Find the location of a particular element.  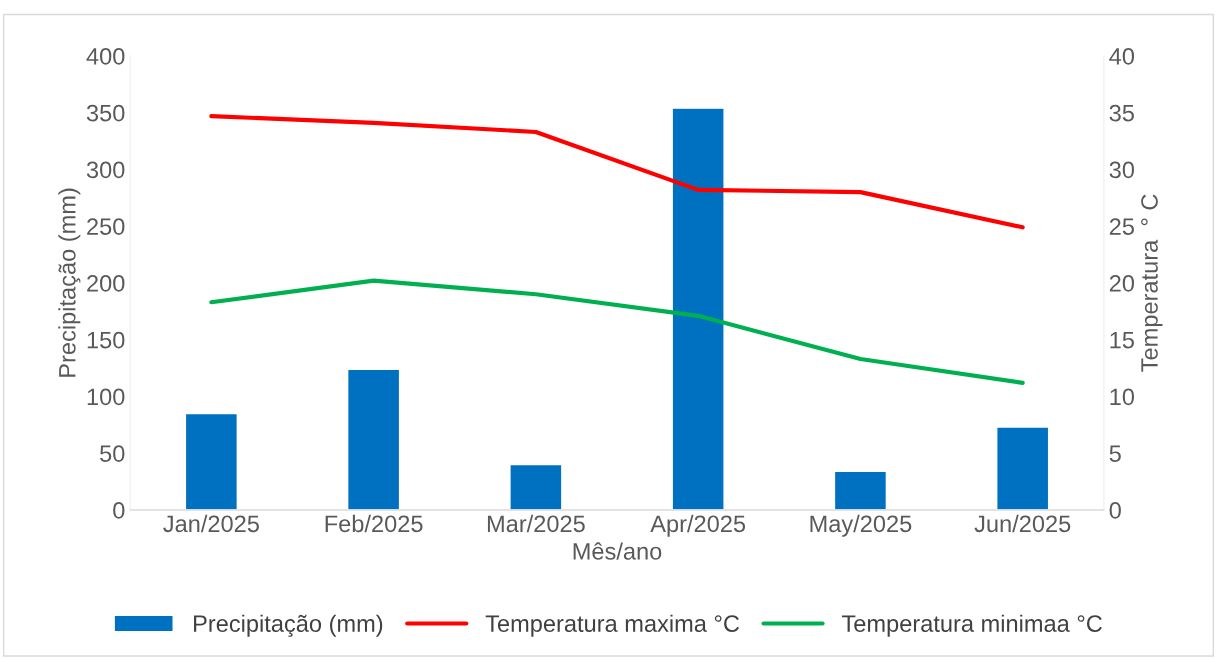

legend-label: Precipitação (mm) is located at coordinates (288, 625).